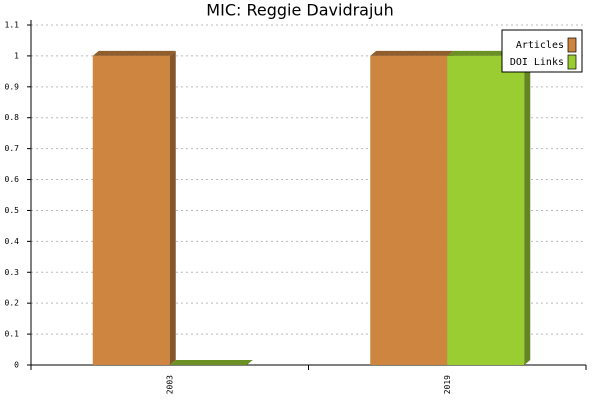 The image size is (600, 400). What do you see at coordinates (12, 117) in the screenshot?
I see `y-tick-label: 0.8` at bounding box center [12, 117].